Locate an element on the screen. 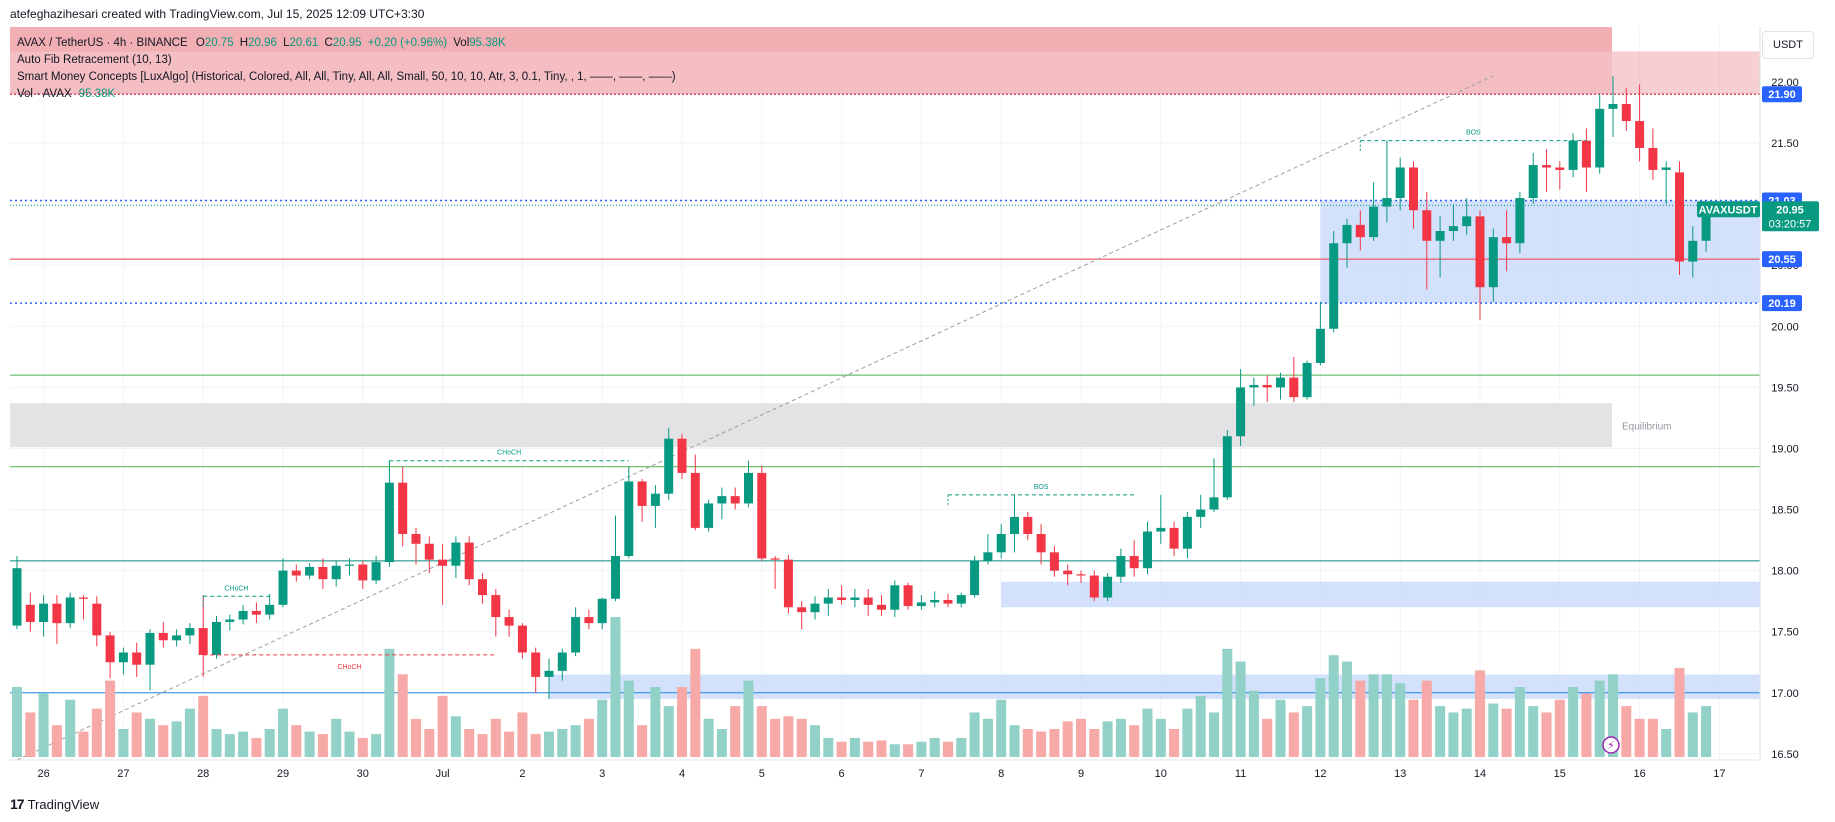  currency-button: USDT is located at coordinates (1788, 45).